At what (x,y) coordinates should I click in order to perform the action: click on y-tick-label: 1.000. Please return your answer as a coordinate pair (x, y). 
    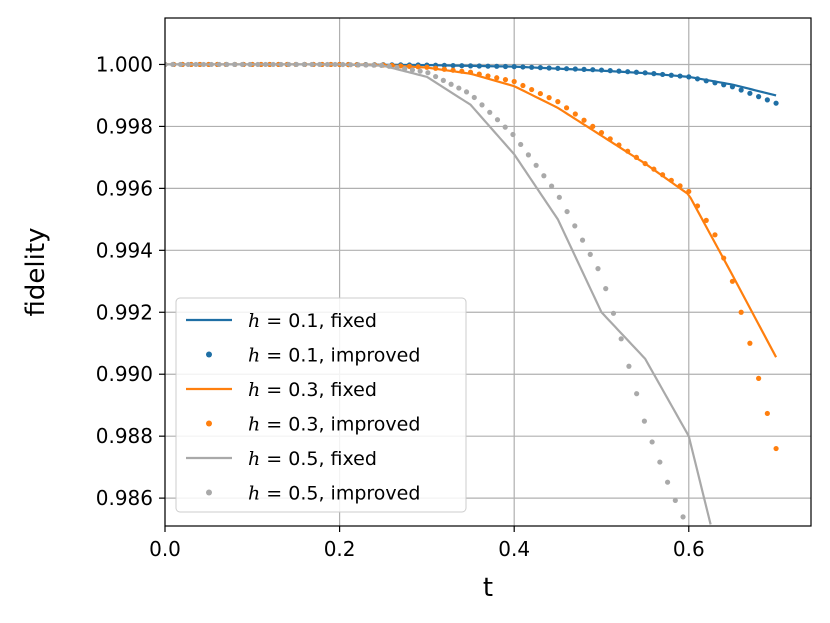
    Looking at the image, I should click on (124, 64).